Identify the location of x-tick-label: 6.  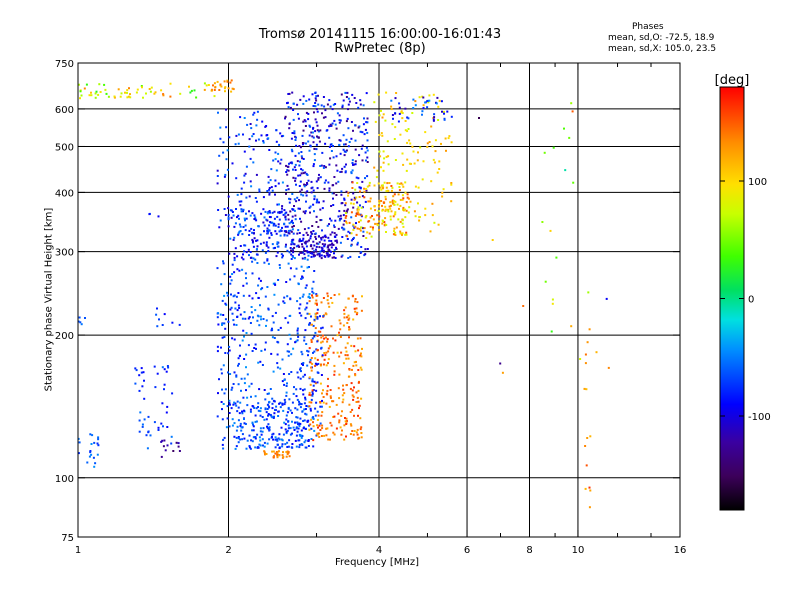
(467, 550).